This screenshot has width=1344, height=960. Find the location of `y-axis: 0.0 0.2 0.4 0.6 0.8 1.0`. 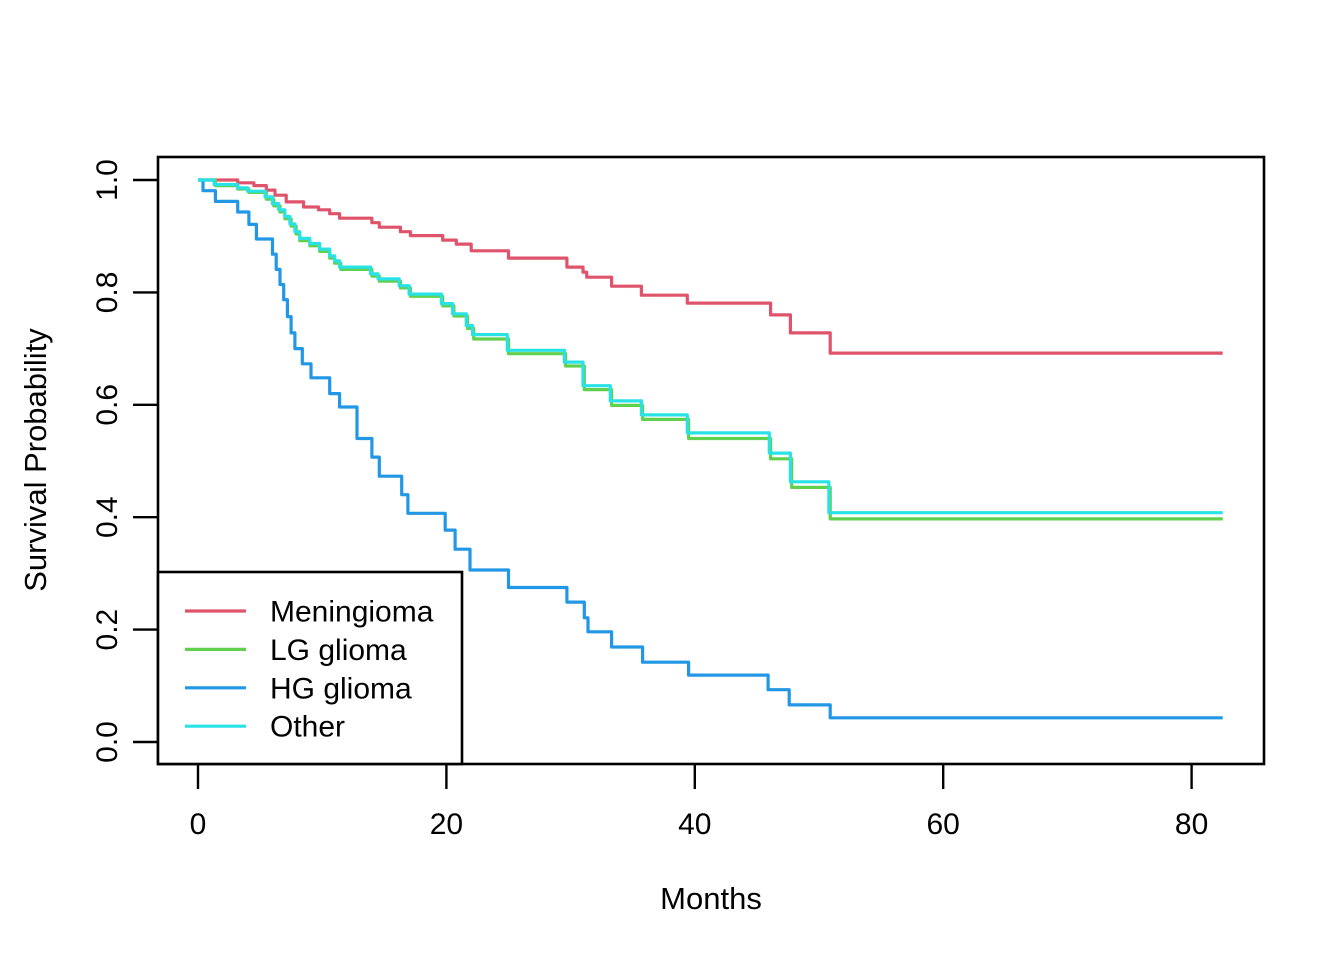

y-axis: 0.0 0.2 0.4 0.6 0.8 1.0 is located at coordinates (124, 461).